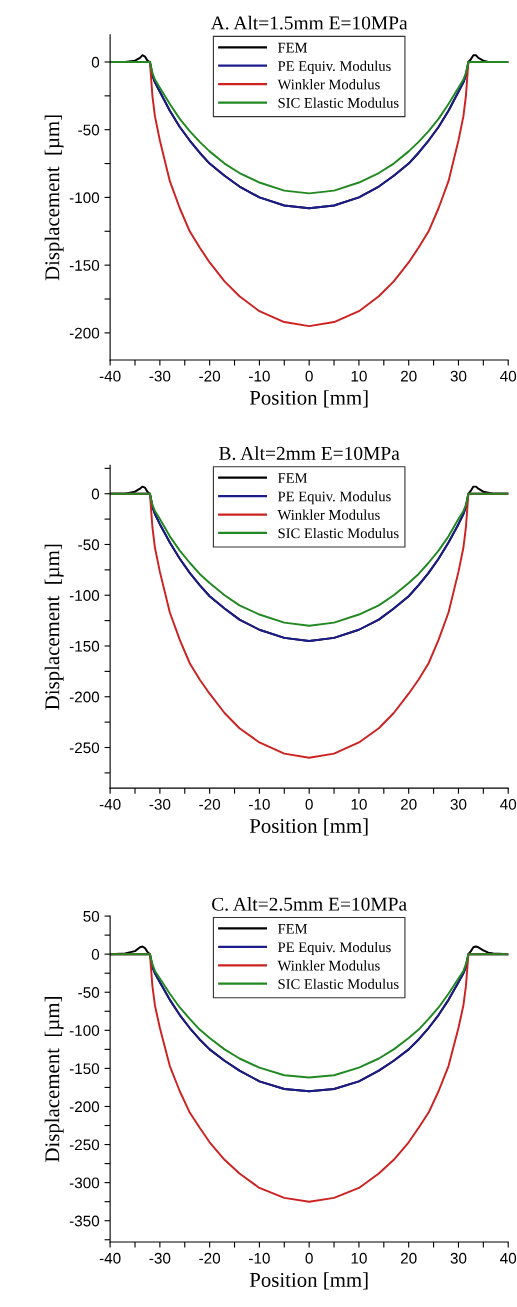 This screenshot has height=1307, width=517. I want to click on y-tick-label: -300, so click(84, 1183).